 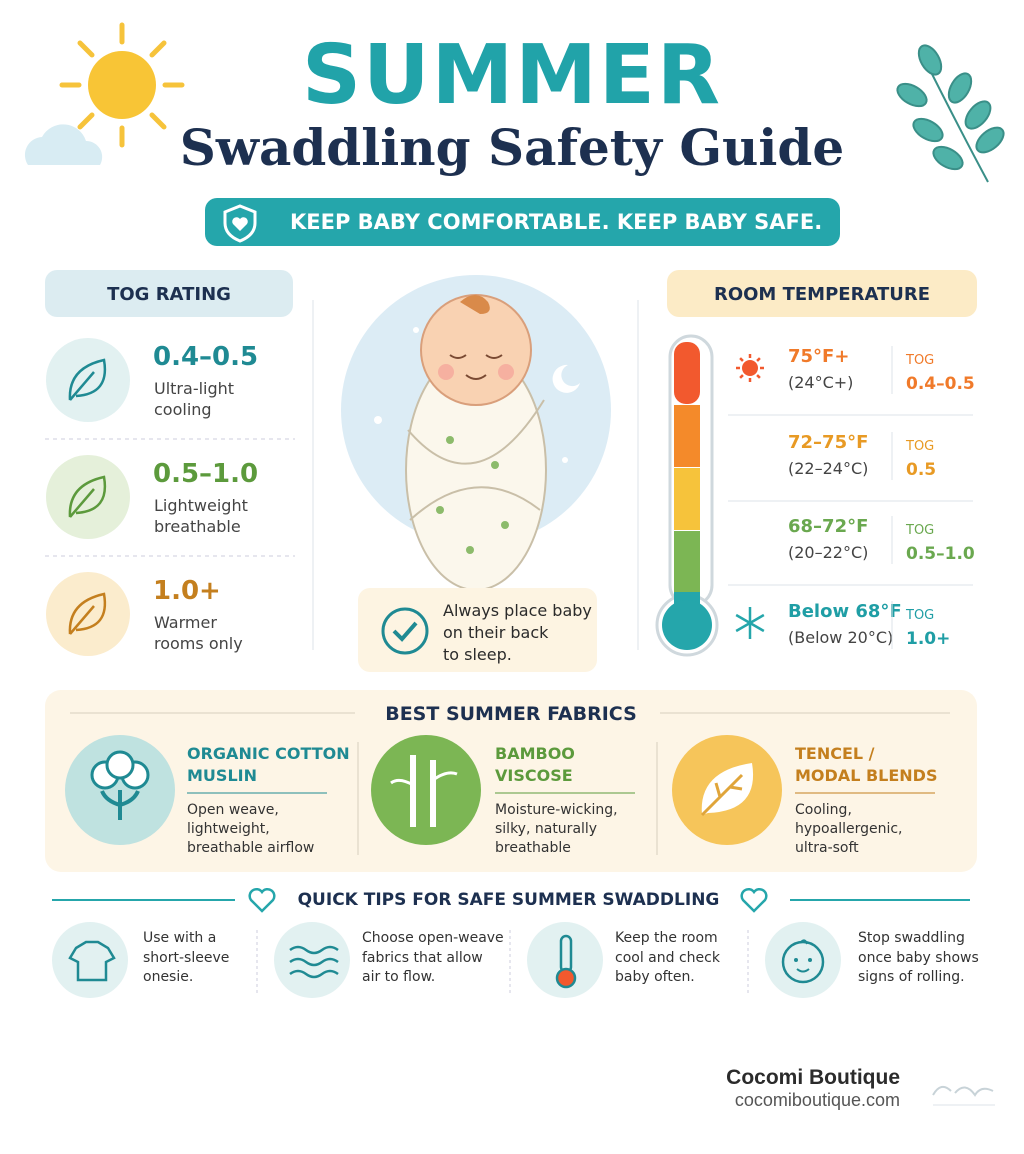 I want to click on fabric-description: Open weave,, so click(x=233, y=810).